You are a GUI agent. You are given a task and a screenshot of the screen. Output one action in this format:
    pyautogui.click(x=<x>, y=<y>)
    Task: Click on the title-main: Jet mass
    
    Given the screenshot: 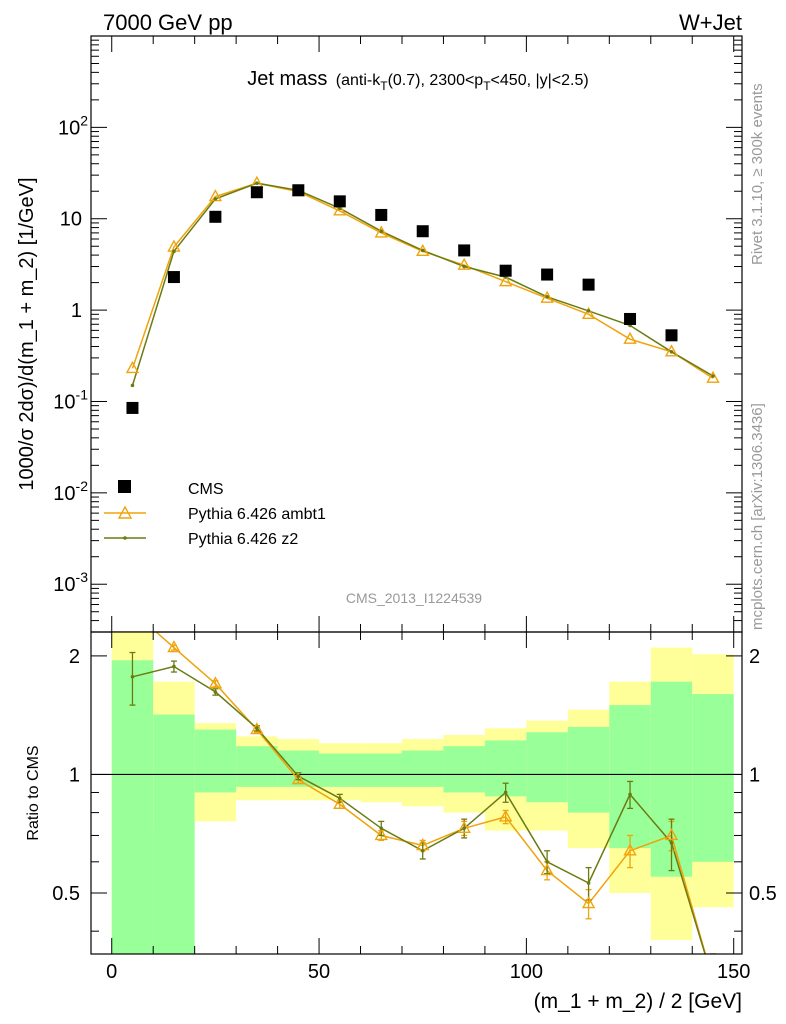 What is the action you would take?
    pyautogui.click(x=287, y=79)
    